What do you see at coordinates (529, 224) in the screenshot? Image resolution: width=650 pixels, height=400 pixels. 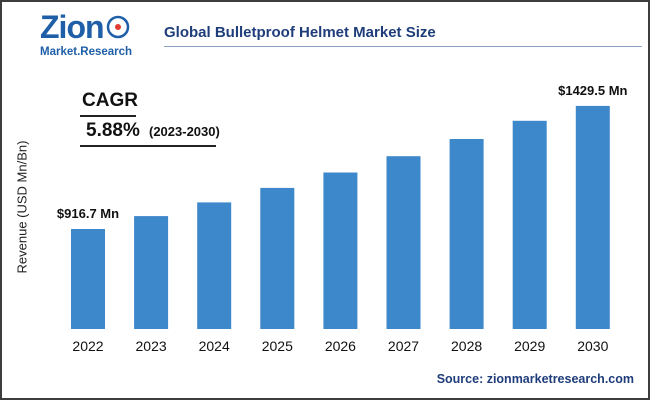 I see `bar-2029` at bounding box center [529, 224].